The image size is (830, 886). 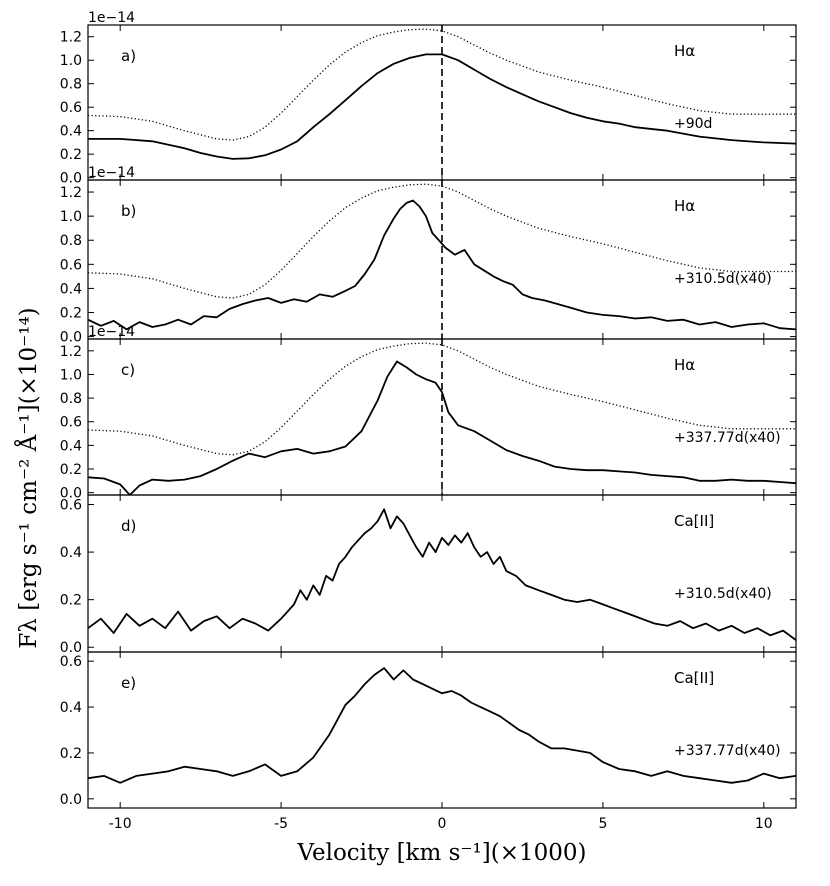 What do you see at coordinates (442, 824) in the screenshot?
I see `x-tick-label: 0` at bounding box center [442, 824].